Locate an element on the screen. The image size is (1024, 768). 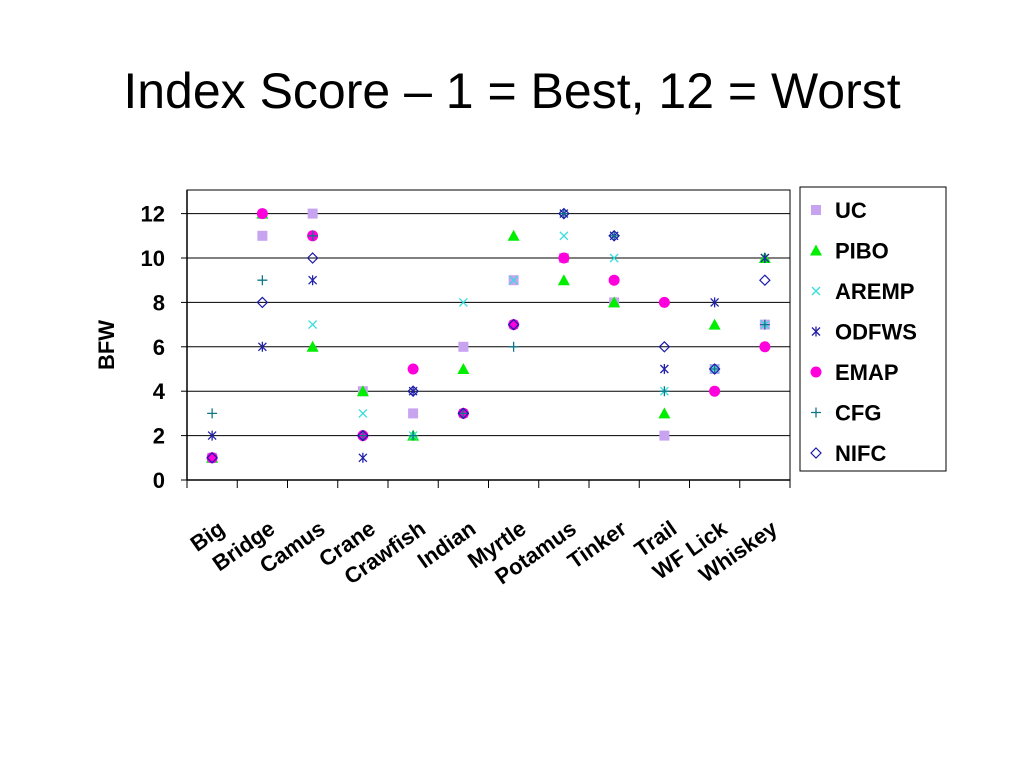
legend-label-cfg: CFG is located at coordinates (858, 413).